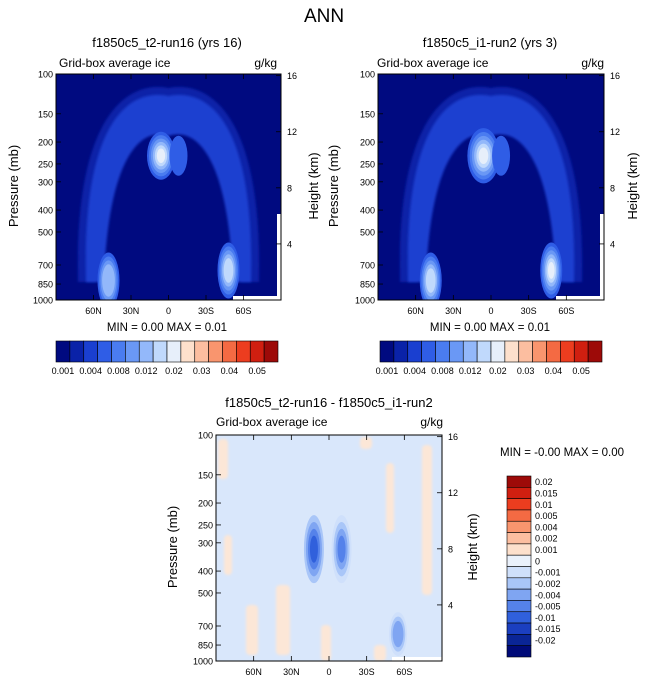 The width and height of the screenshot is (648, 685). I want to click on missing-data, so click(602, 257).